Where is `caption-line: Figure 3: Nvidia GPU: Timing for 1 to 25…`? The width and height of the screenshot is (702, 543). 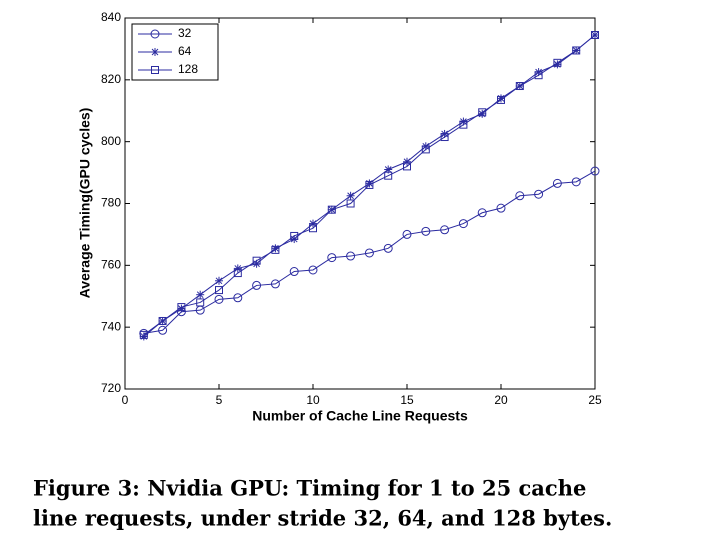
caption-line: Figure 3: Nvidia GPU: Timing for 1 to 25… is located at coordinates (309, 488).